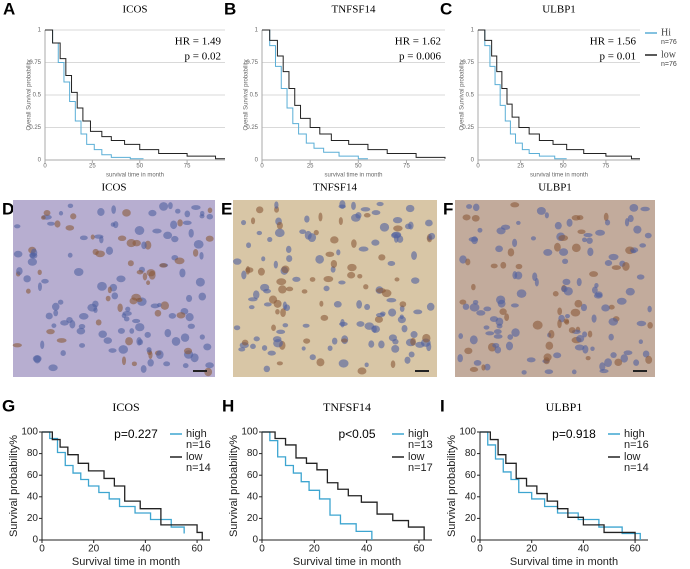 The width and height of the screenshot is (690, 569). Describe the element at coordinates (196, 434) in the screenshot. I see `legend-label: high` at that location.